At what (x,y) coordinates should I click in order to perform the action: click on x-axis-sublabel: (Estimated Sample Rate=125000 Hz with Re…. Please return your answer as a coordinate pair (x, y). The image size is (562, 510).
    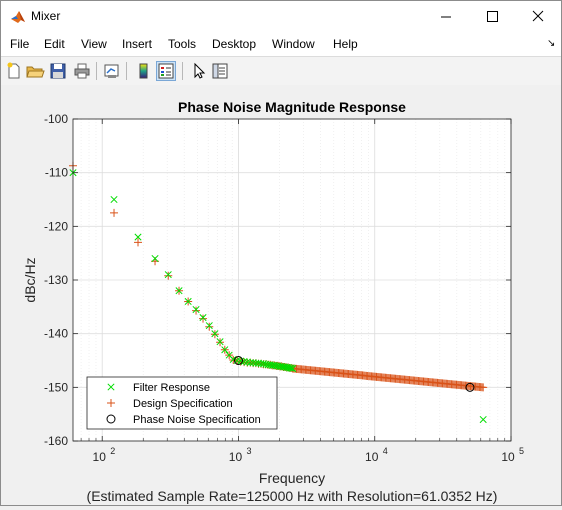
    Looking at the image, I should click on (292, 496).